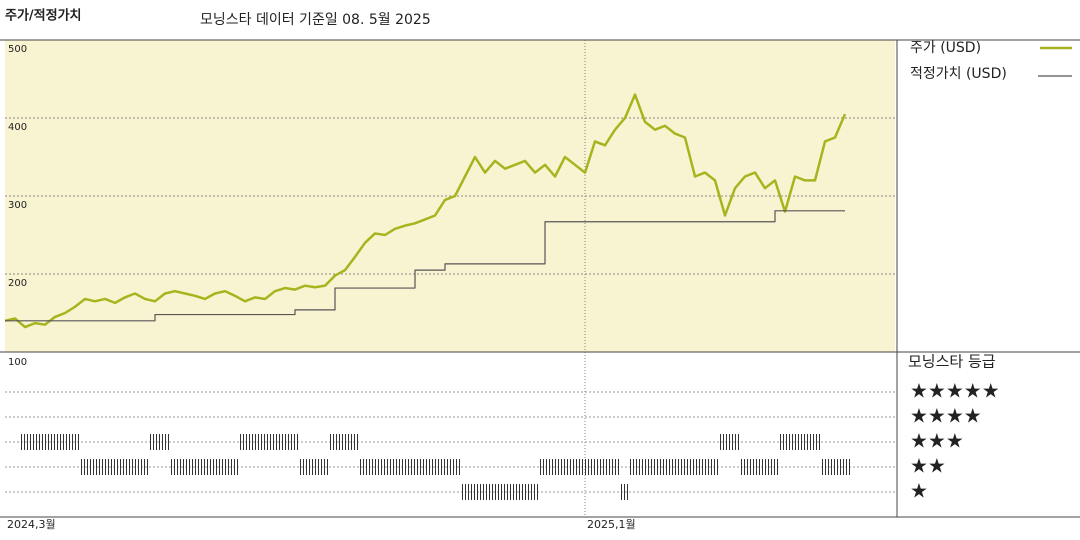  I want to click on y-tick-label: 400, so click(17, 127).